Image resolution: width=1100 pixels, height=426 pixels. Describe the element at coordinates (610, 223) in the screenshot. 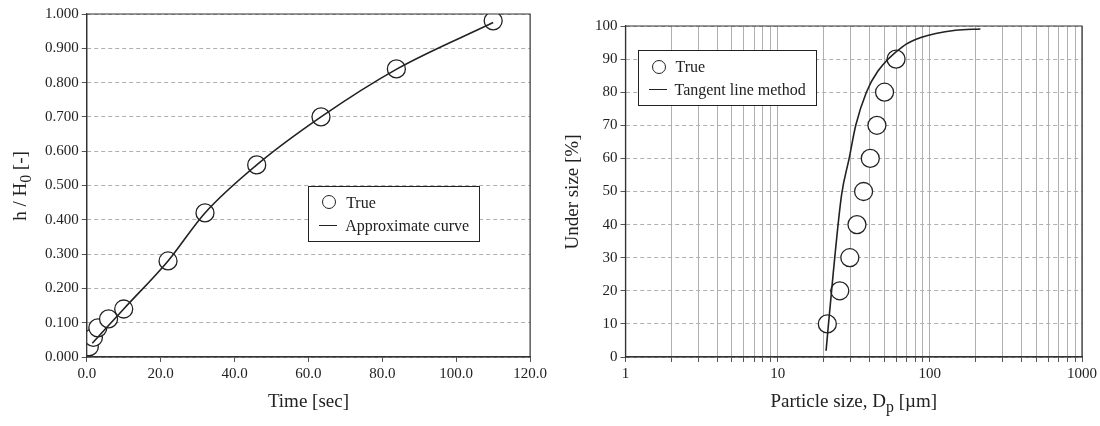

I see `y-tick-label: 40` at that location.